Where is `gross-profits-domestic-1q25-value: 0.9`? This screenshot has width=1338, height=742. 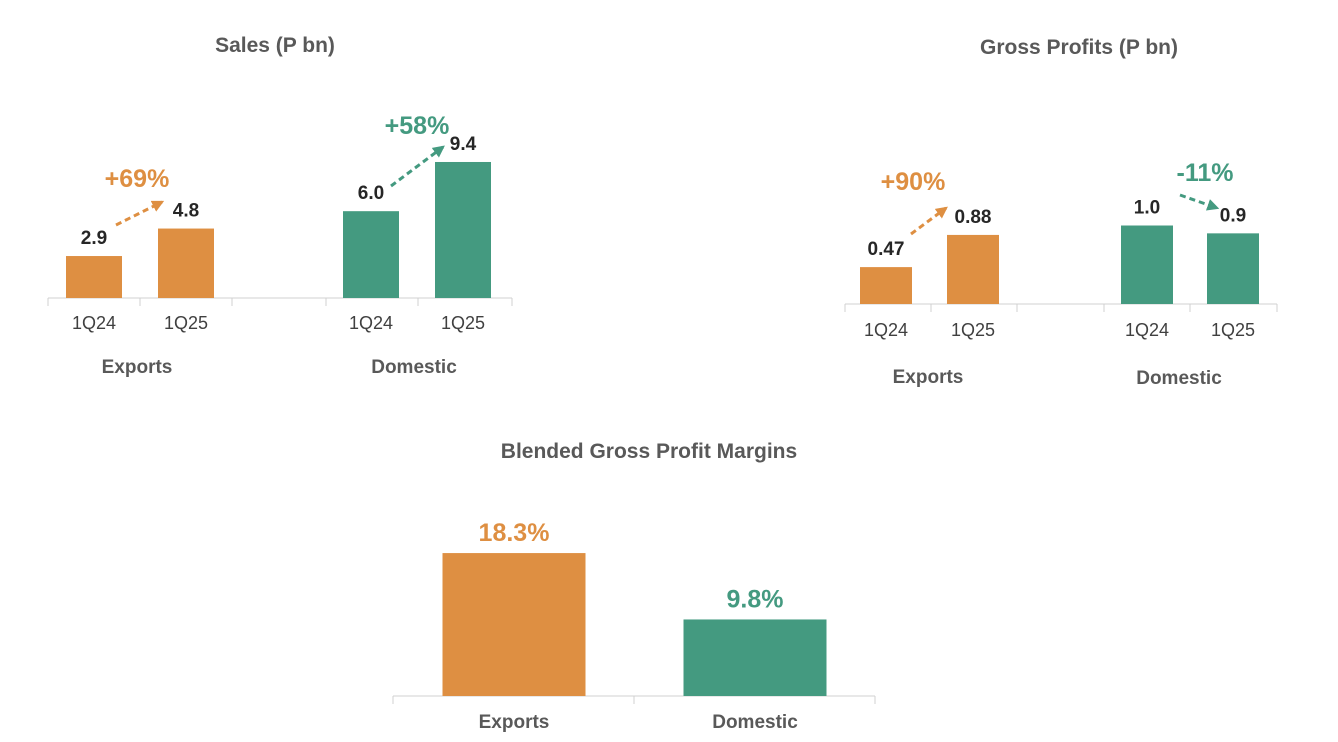 gross-profits-domestic-1q25-value: 0.9 is located at coordinates (1233, 215).